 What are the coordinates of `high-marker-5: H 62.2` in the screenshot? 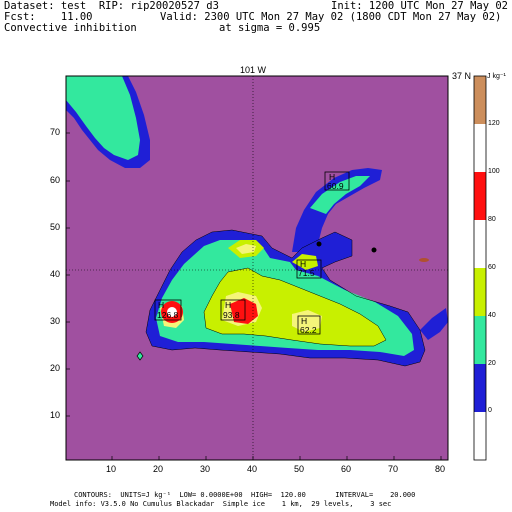 It's located at (309, 325).